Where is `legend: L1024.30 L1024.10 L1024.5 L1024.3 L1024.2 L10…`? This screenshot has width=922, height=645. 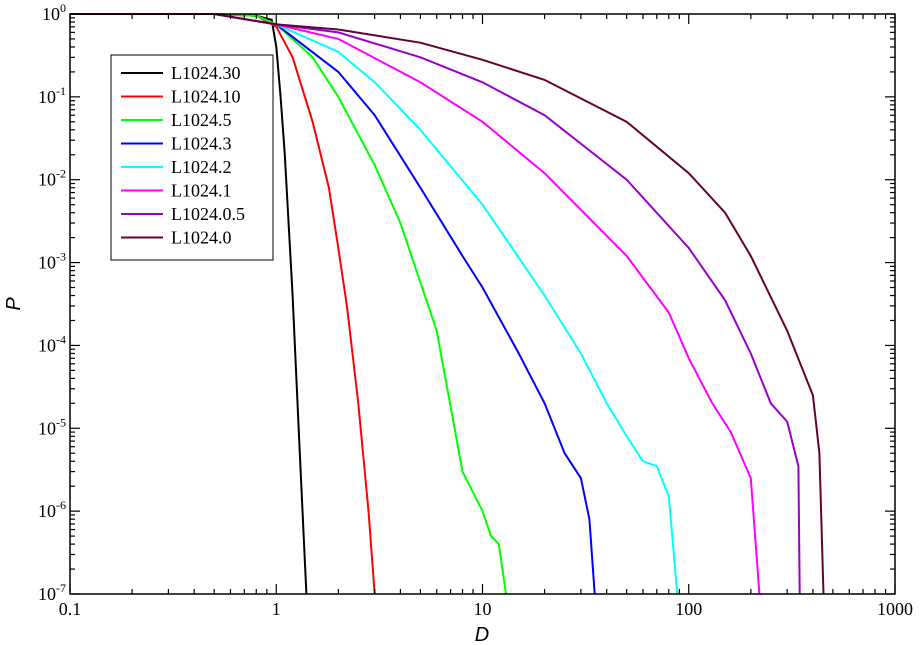 legend: L1024.30 L1024.10 L1024.5 L1024.3 L1024.2 L10… is located at coordinates (192, 157).